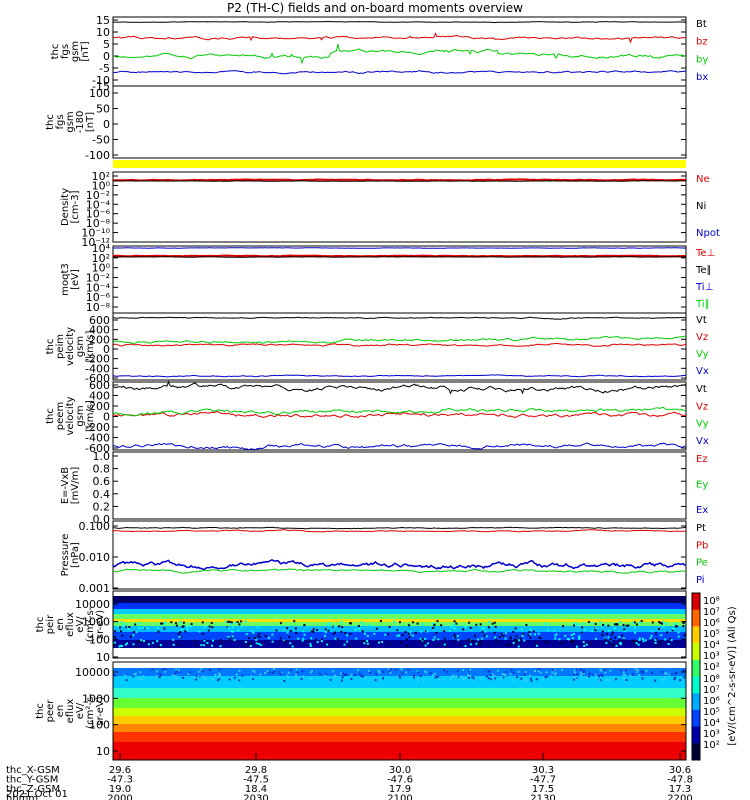 This screenshot has height=800, width=750. I want to click on y-axis-label: eV/, so click(80, 710).